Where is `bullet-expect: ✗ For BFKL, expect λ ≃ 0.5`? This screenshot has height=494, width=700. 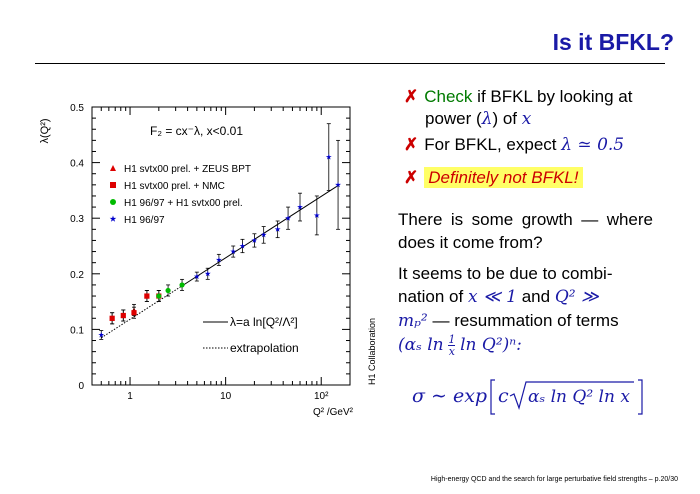
bullet-expect: ✗ For BFKL, expect λ ≃ 0.5 is located at coordinates (514, 145).